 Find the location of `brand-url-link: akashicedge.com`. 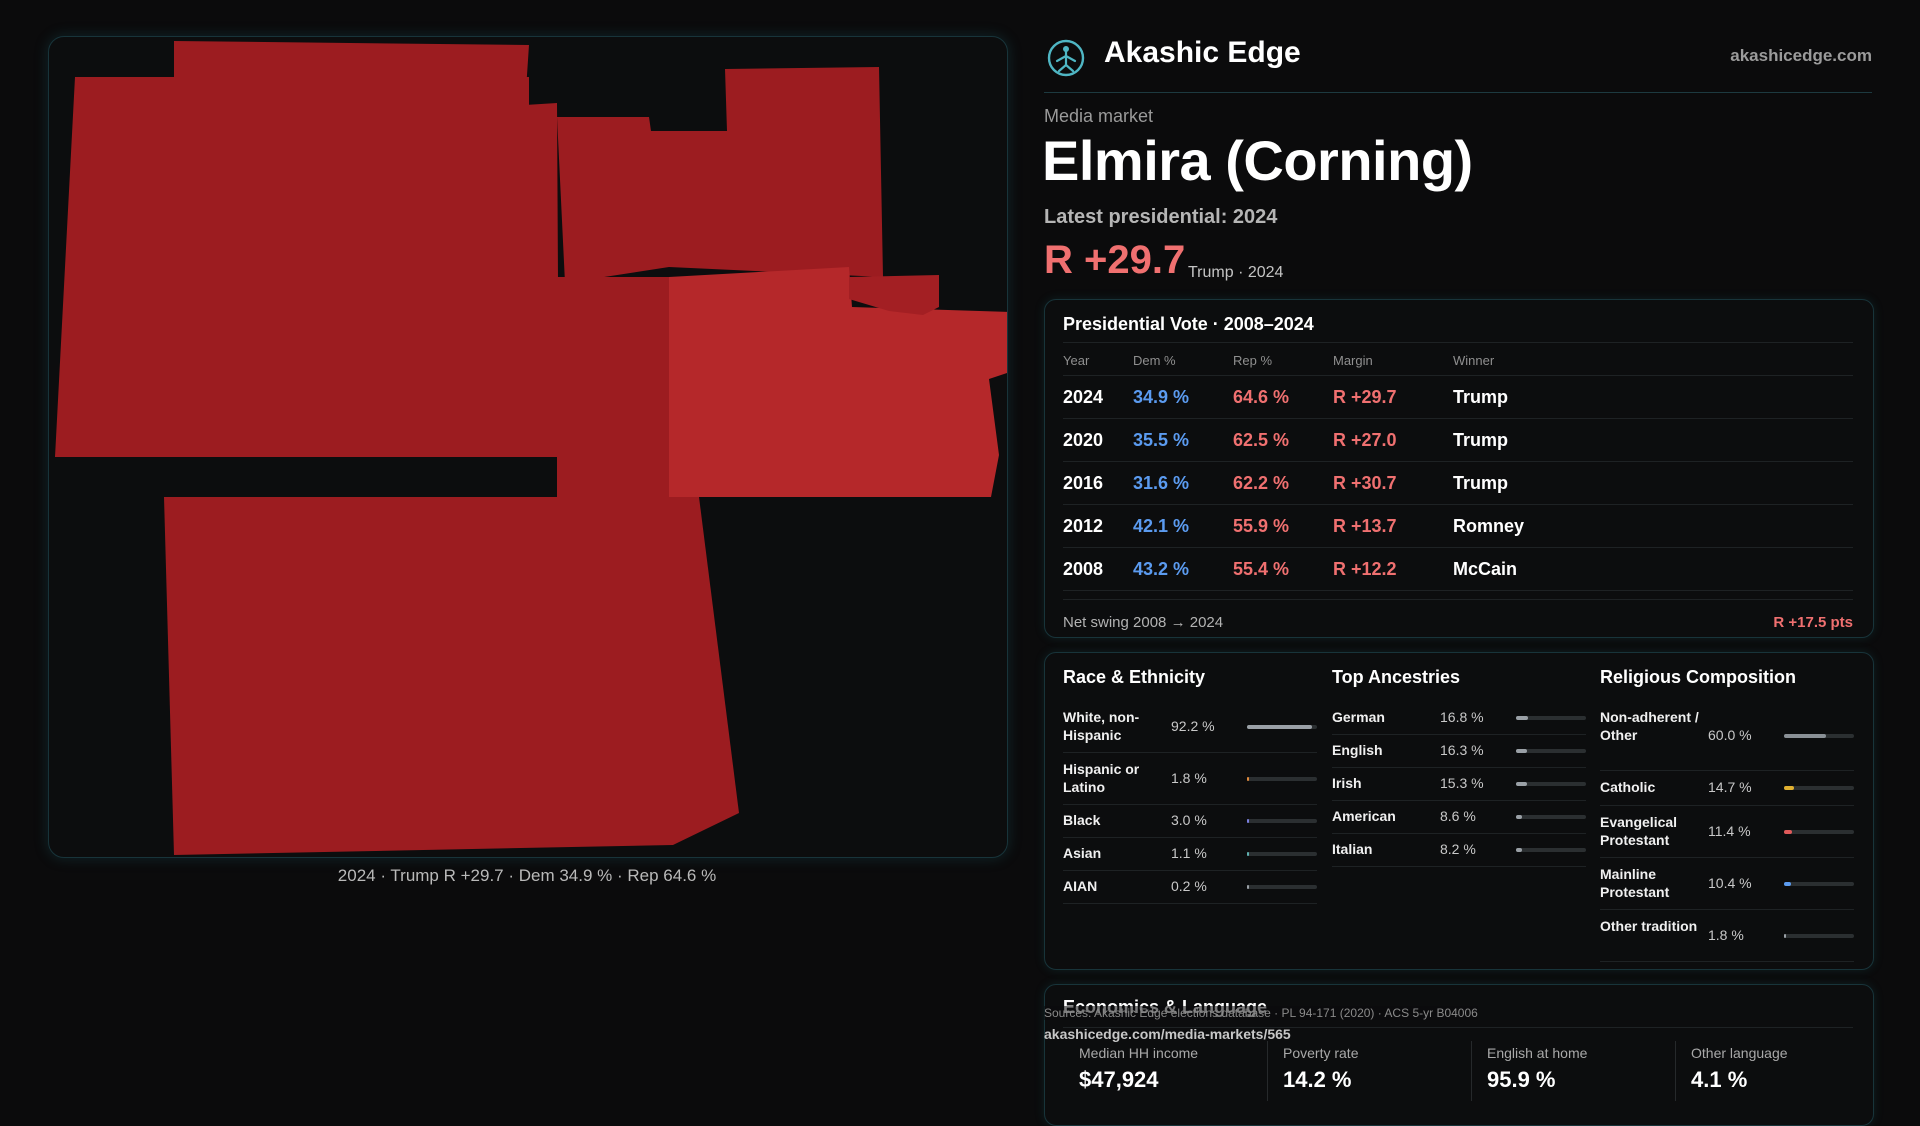

brand-url-link: akashicedge.com is located at coordinates (1801, 55).